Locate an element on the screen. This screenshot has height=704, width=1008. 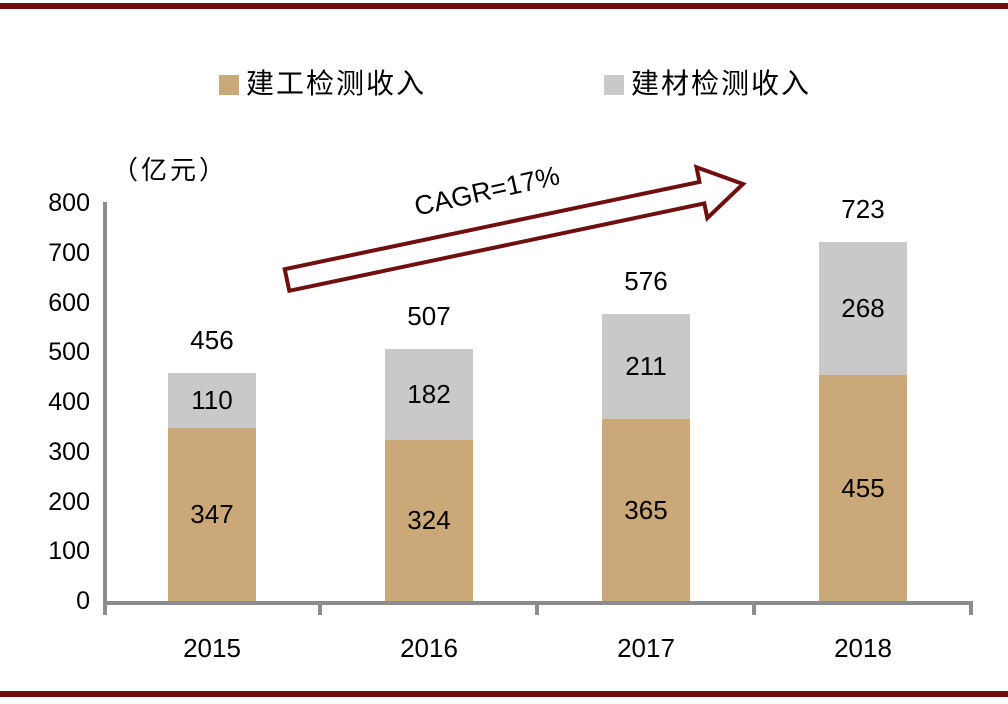
x-axis-category-label: 2016 is located at coordinates (429, 648).